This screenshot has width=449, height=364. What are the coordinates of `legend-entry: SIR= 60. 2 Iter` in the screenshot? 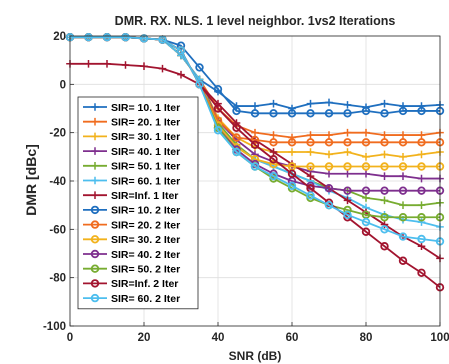 It's located at (131, 299).